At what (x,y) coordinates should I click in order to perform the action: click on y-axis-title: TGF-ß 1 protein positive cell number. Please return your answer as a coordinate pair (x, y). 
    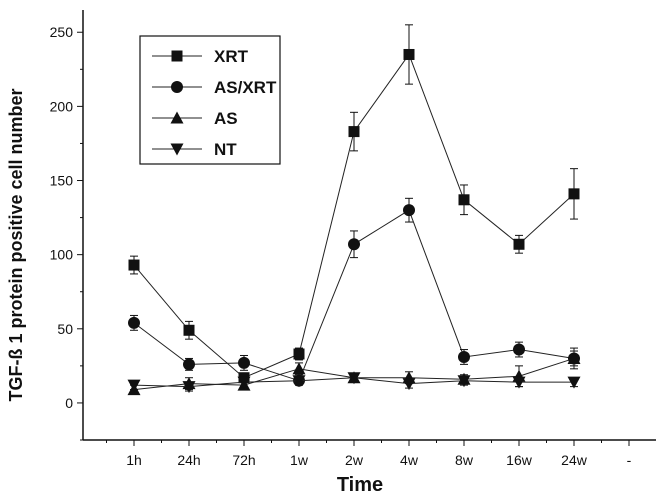
    Looking at the image, I should click on (16, 244).